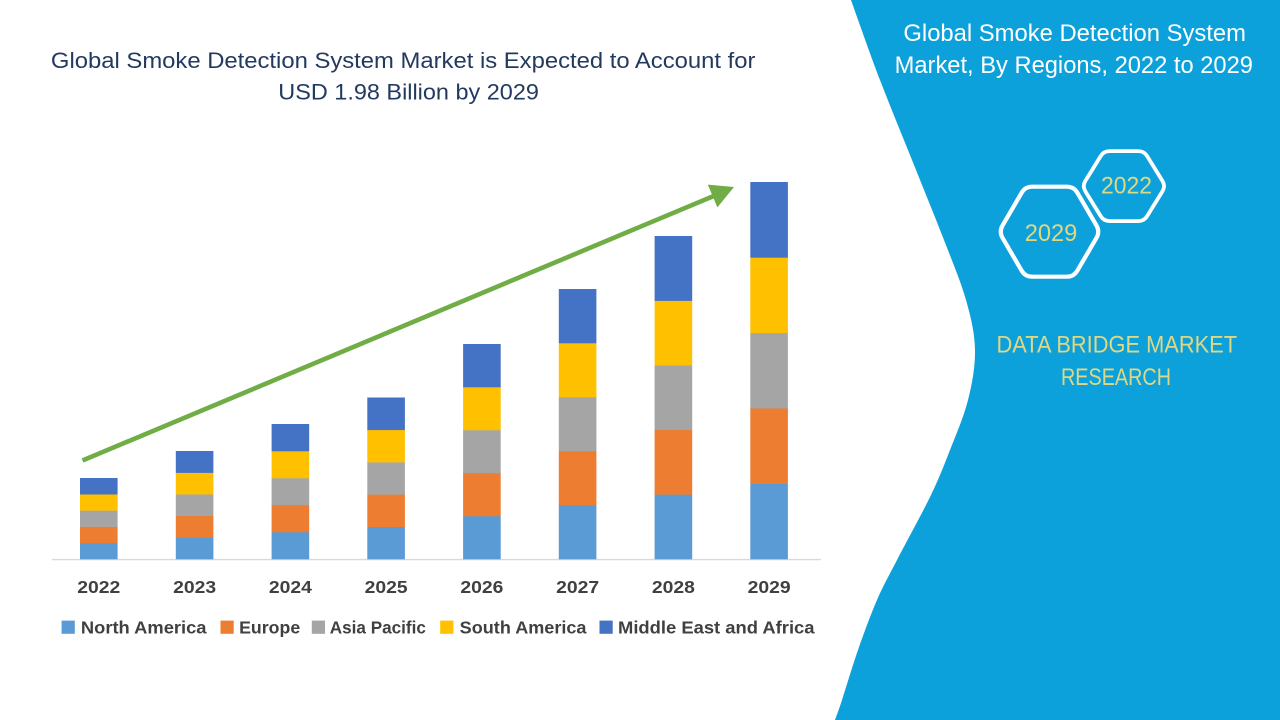 The image size is (1280, 720). I want to click on svg-text:Market, By Regions, 2022 to 20: Market, By Regions, 2022 to 2029, so click(1074, 66).